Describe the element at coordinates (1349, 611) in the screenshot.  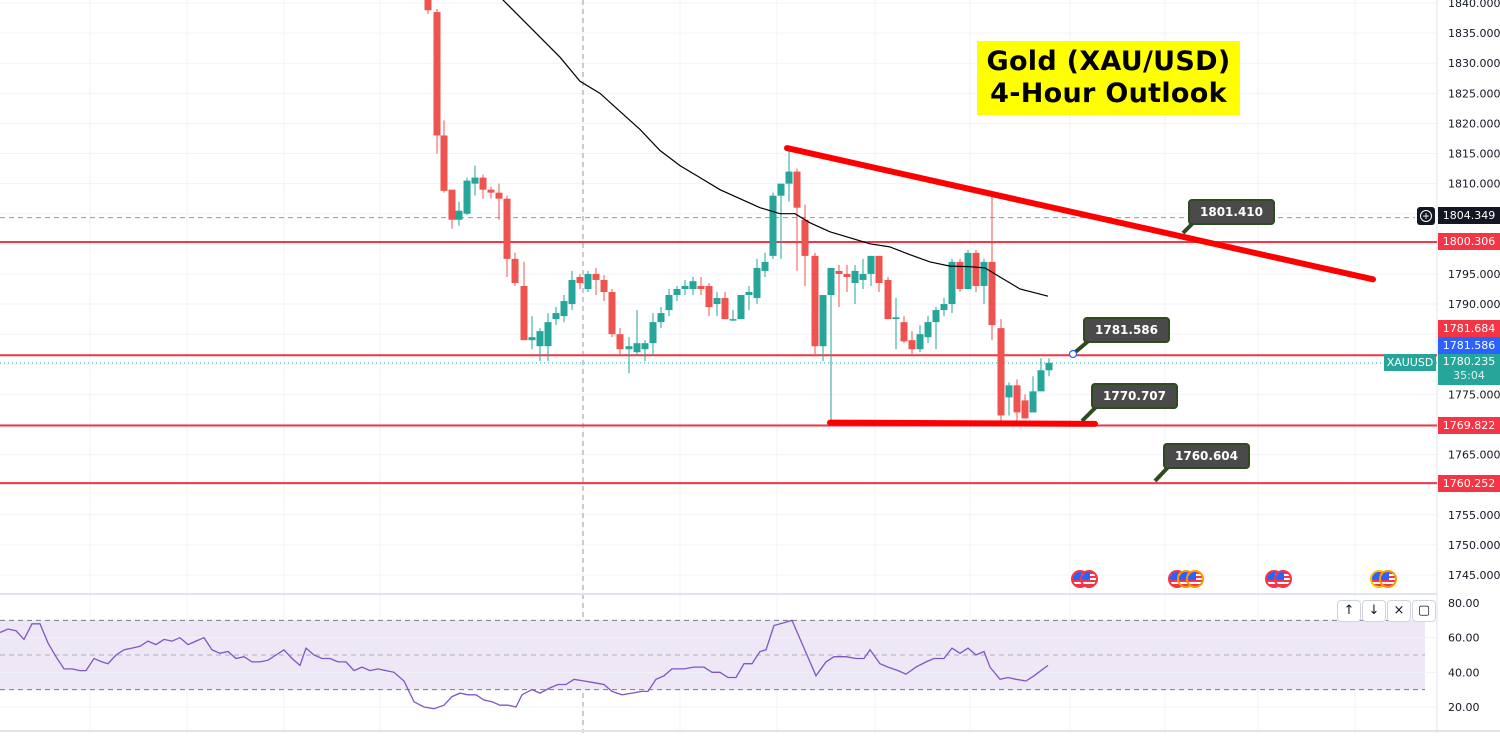
I see `move-pane-up-button: ↑` at that location.